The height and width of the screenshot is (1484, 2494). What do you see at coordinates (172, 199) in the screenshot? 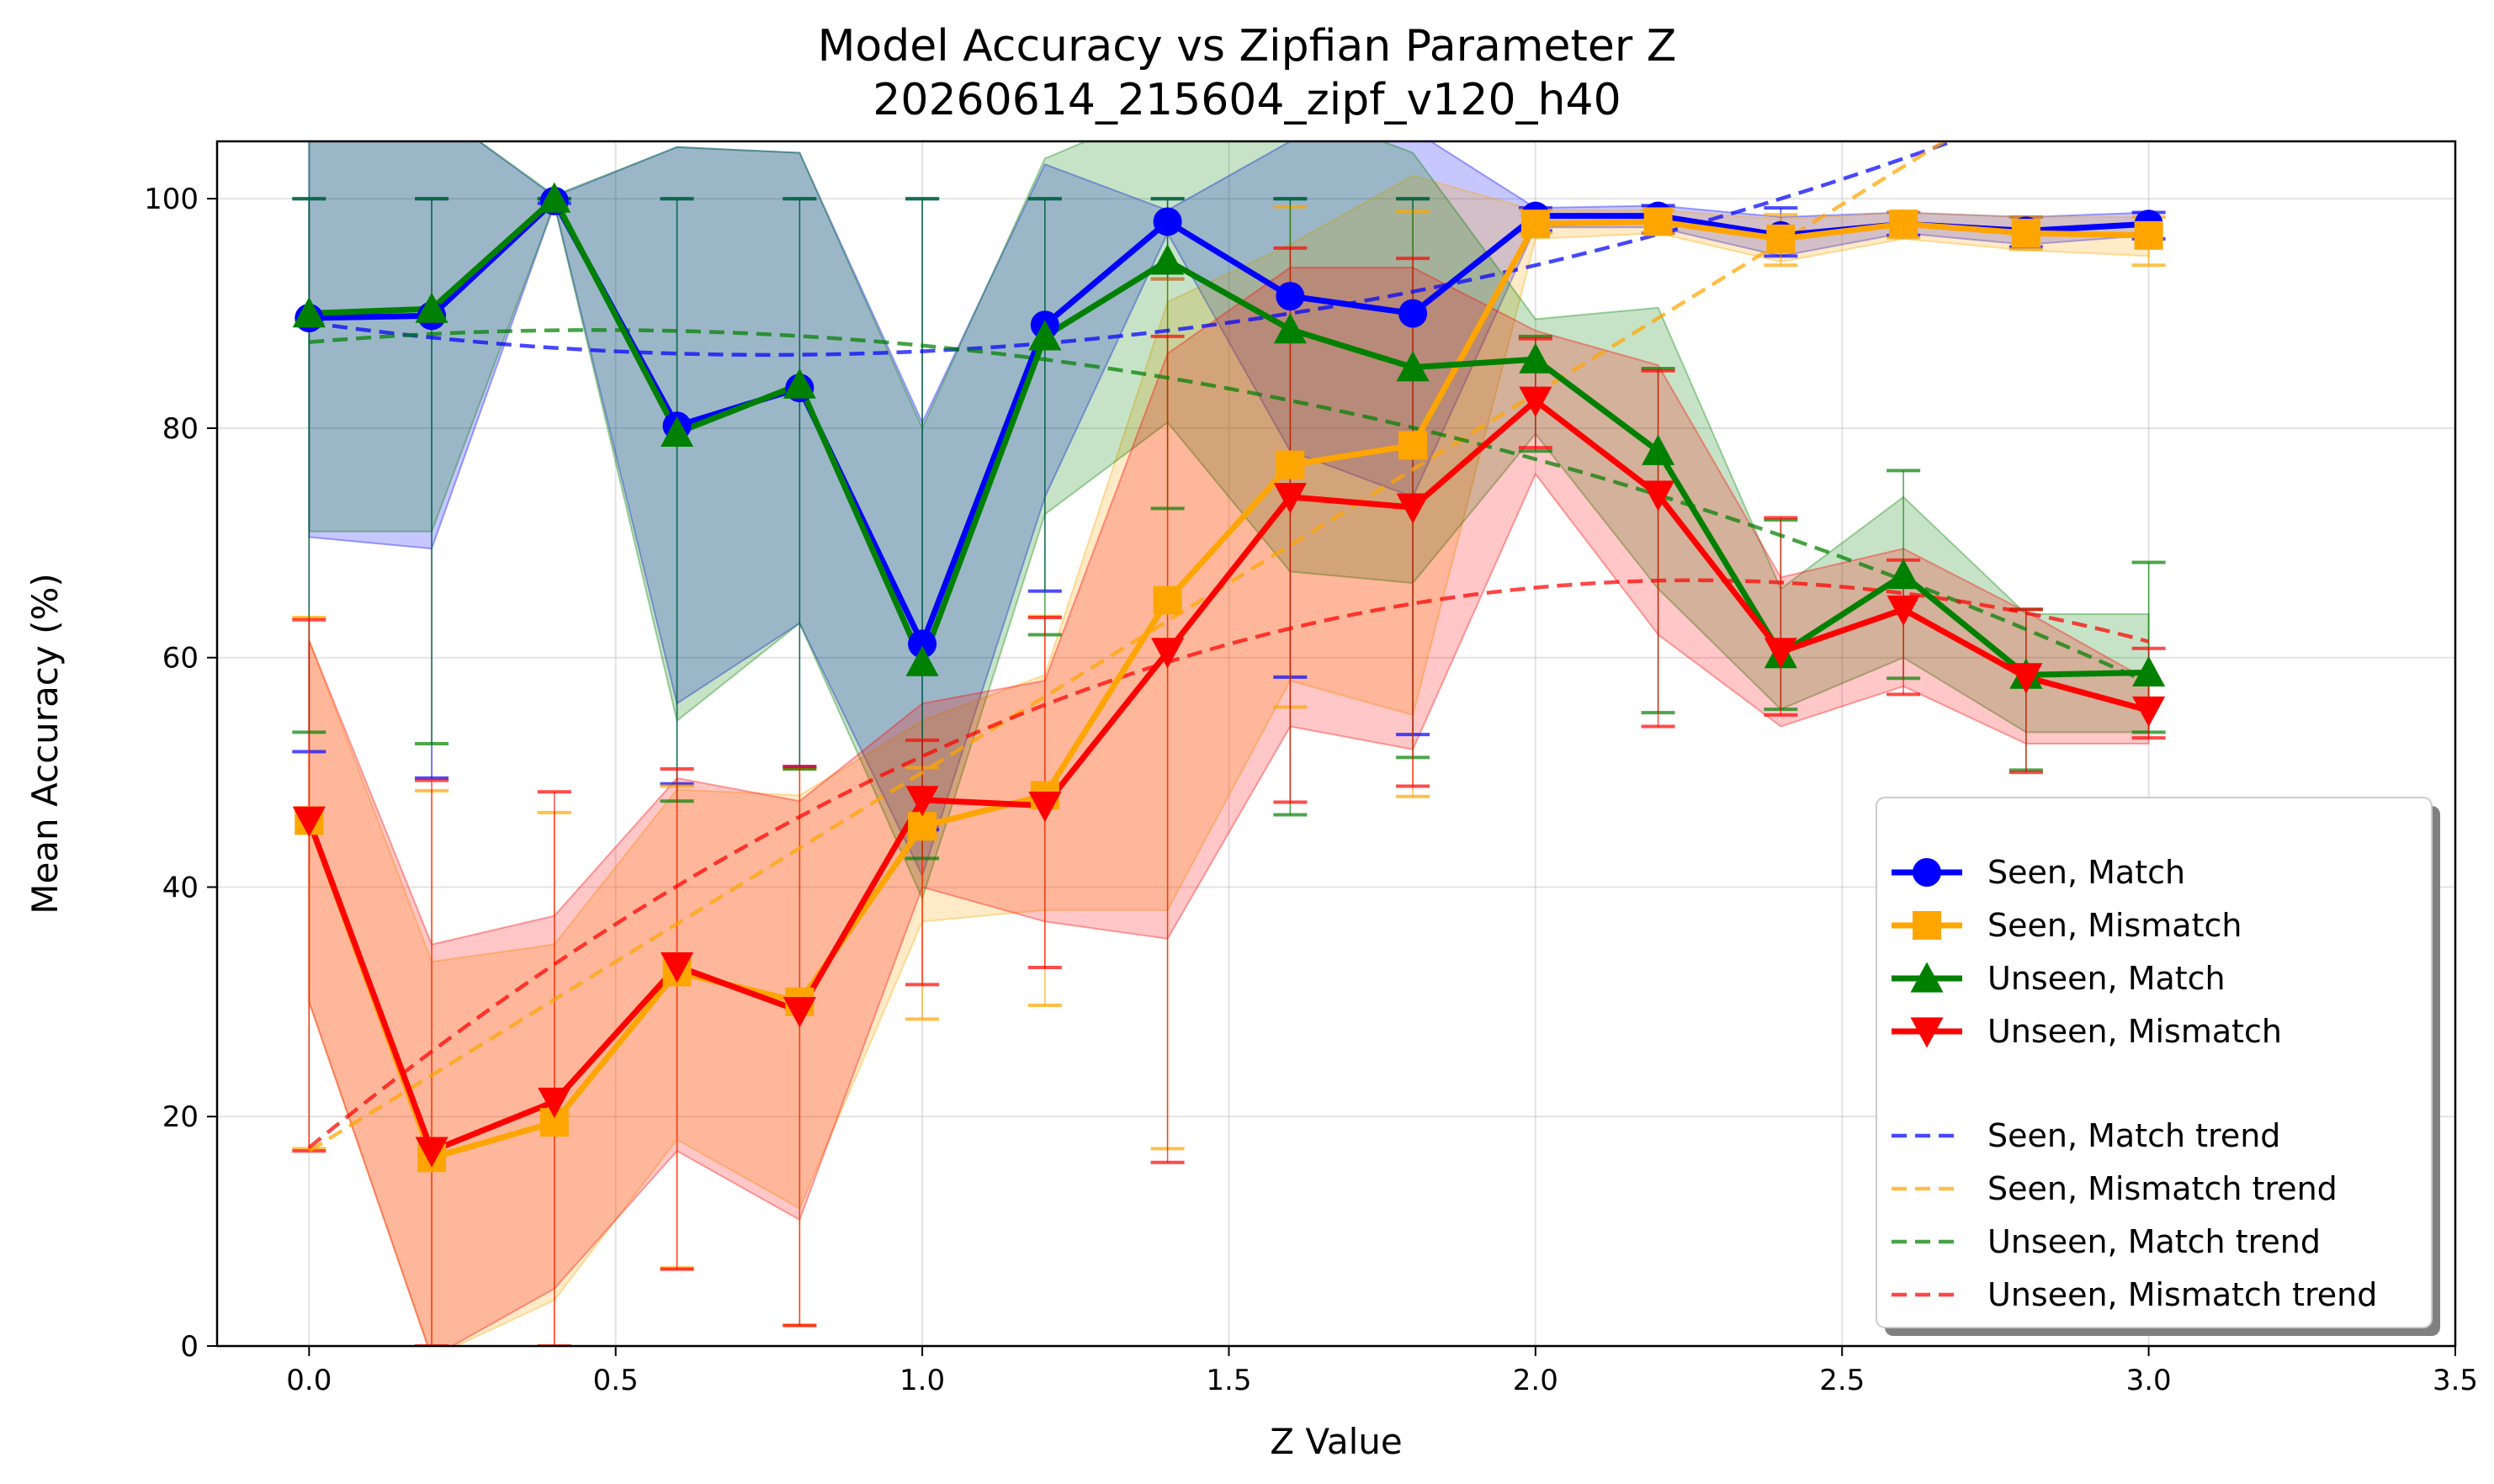
I see `y-tick-label: 100` at bounding box center [172, 199].